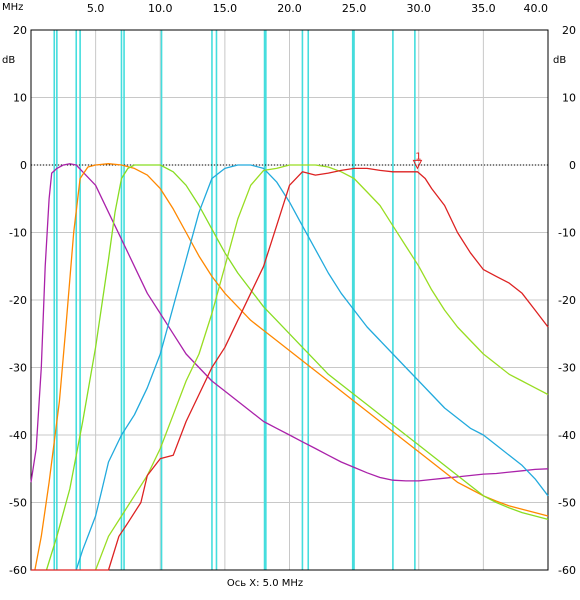 The width and height of the screenshot is (580, 600). I want to click on x-tick-label: 40.0, so click(536, 8).